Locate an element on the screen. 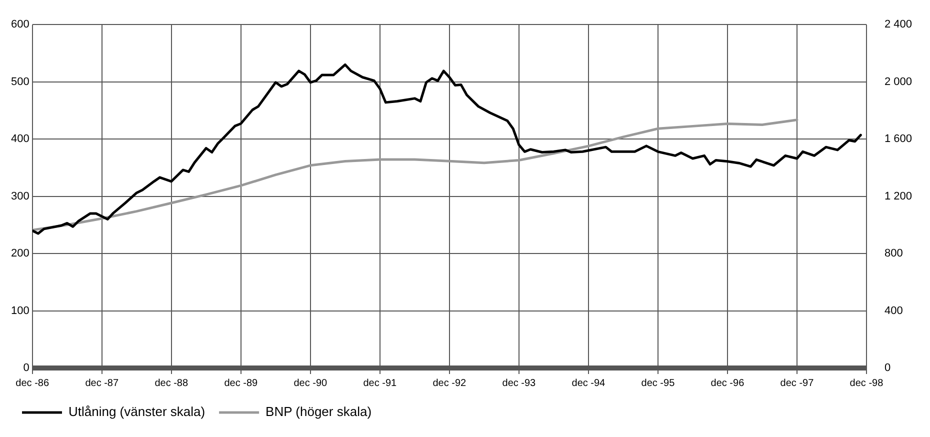 The width and height of the screenshot is (930, 437). y2-tick-label: 400 is located at coordinates (893, 310).